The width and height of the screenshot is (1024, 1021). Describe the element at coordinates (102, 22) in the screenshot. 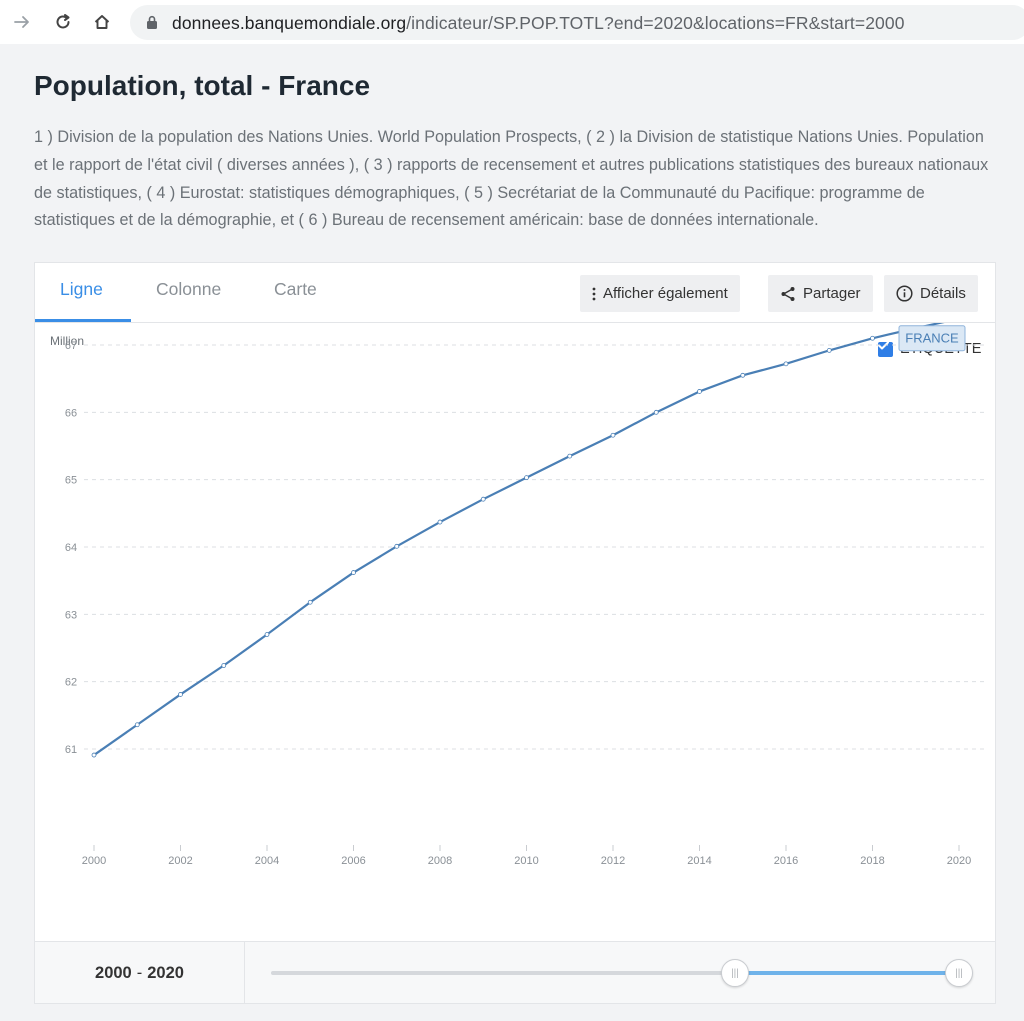

I see `home-icon` at that location.